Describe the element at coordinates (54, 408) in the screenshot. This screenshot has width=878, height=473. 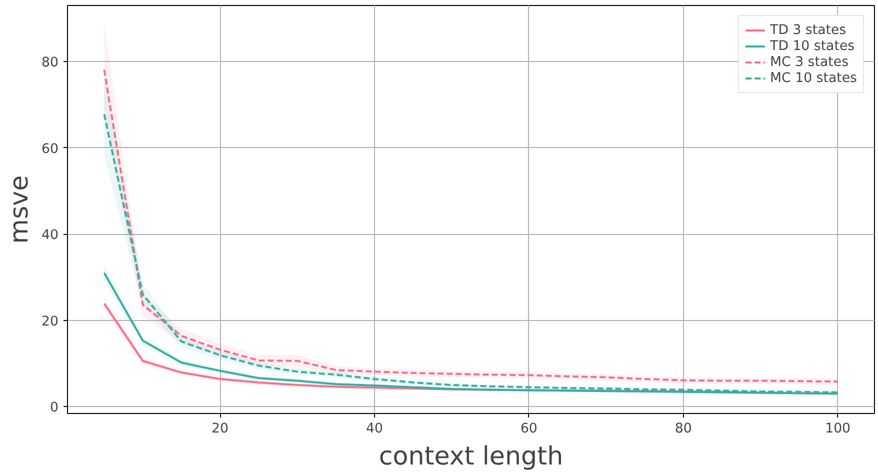
I see `y-tick-label: 0` at that location.